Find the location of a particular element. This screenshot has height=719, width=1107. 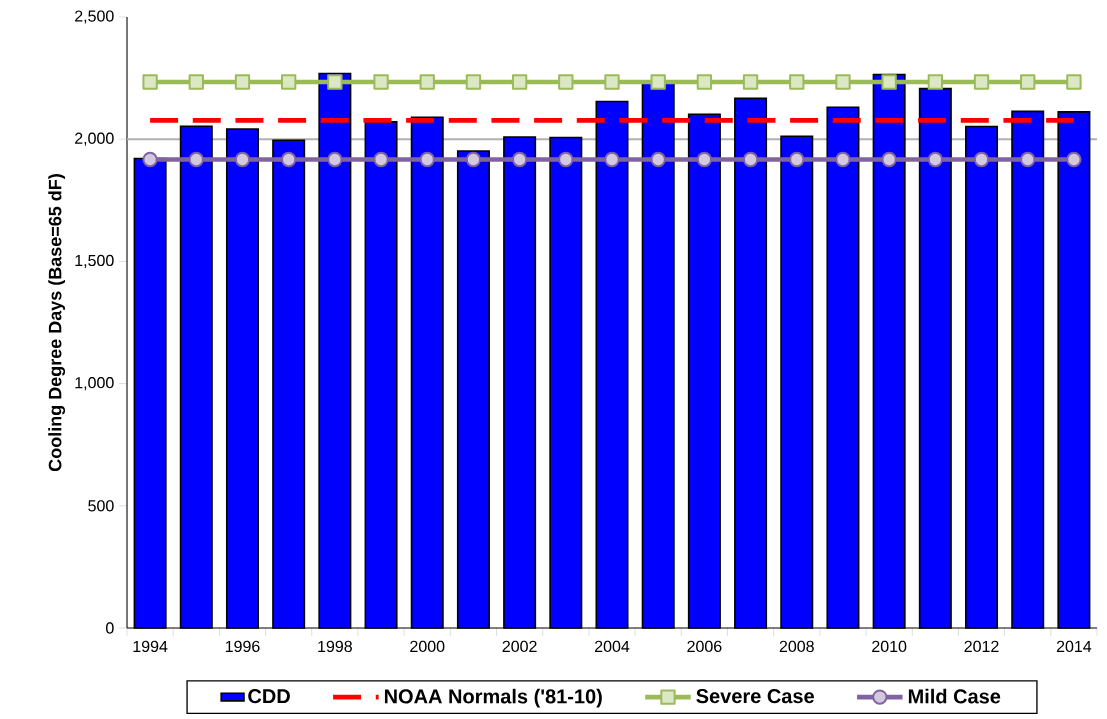

y-tick-label: 0 is located at coordinates (110, 628).